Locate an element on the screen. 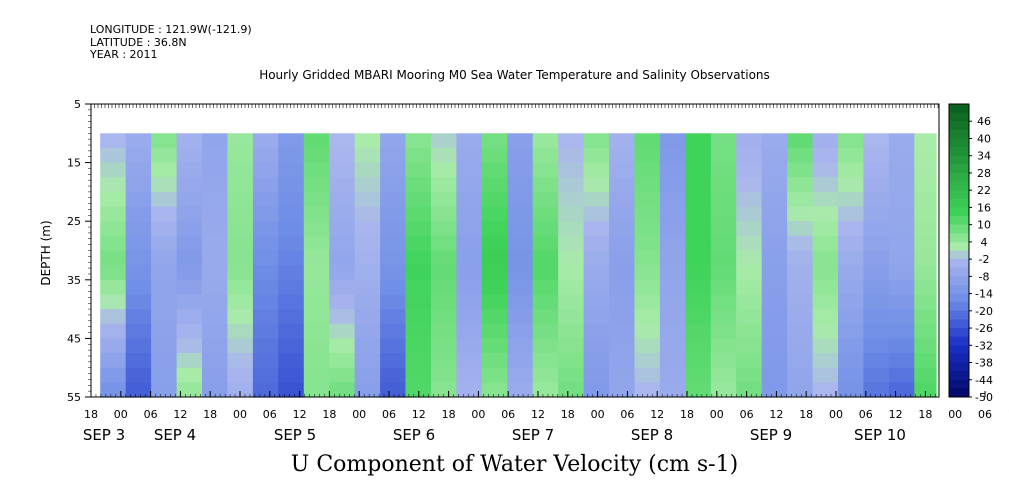  colorbar-label: 40 is located at coordinates (984, 138).